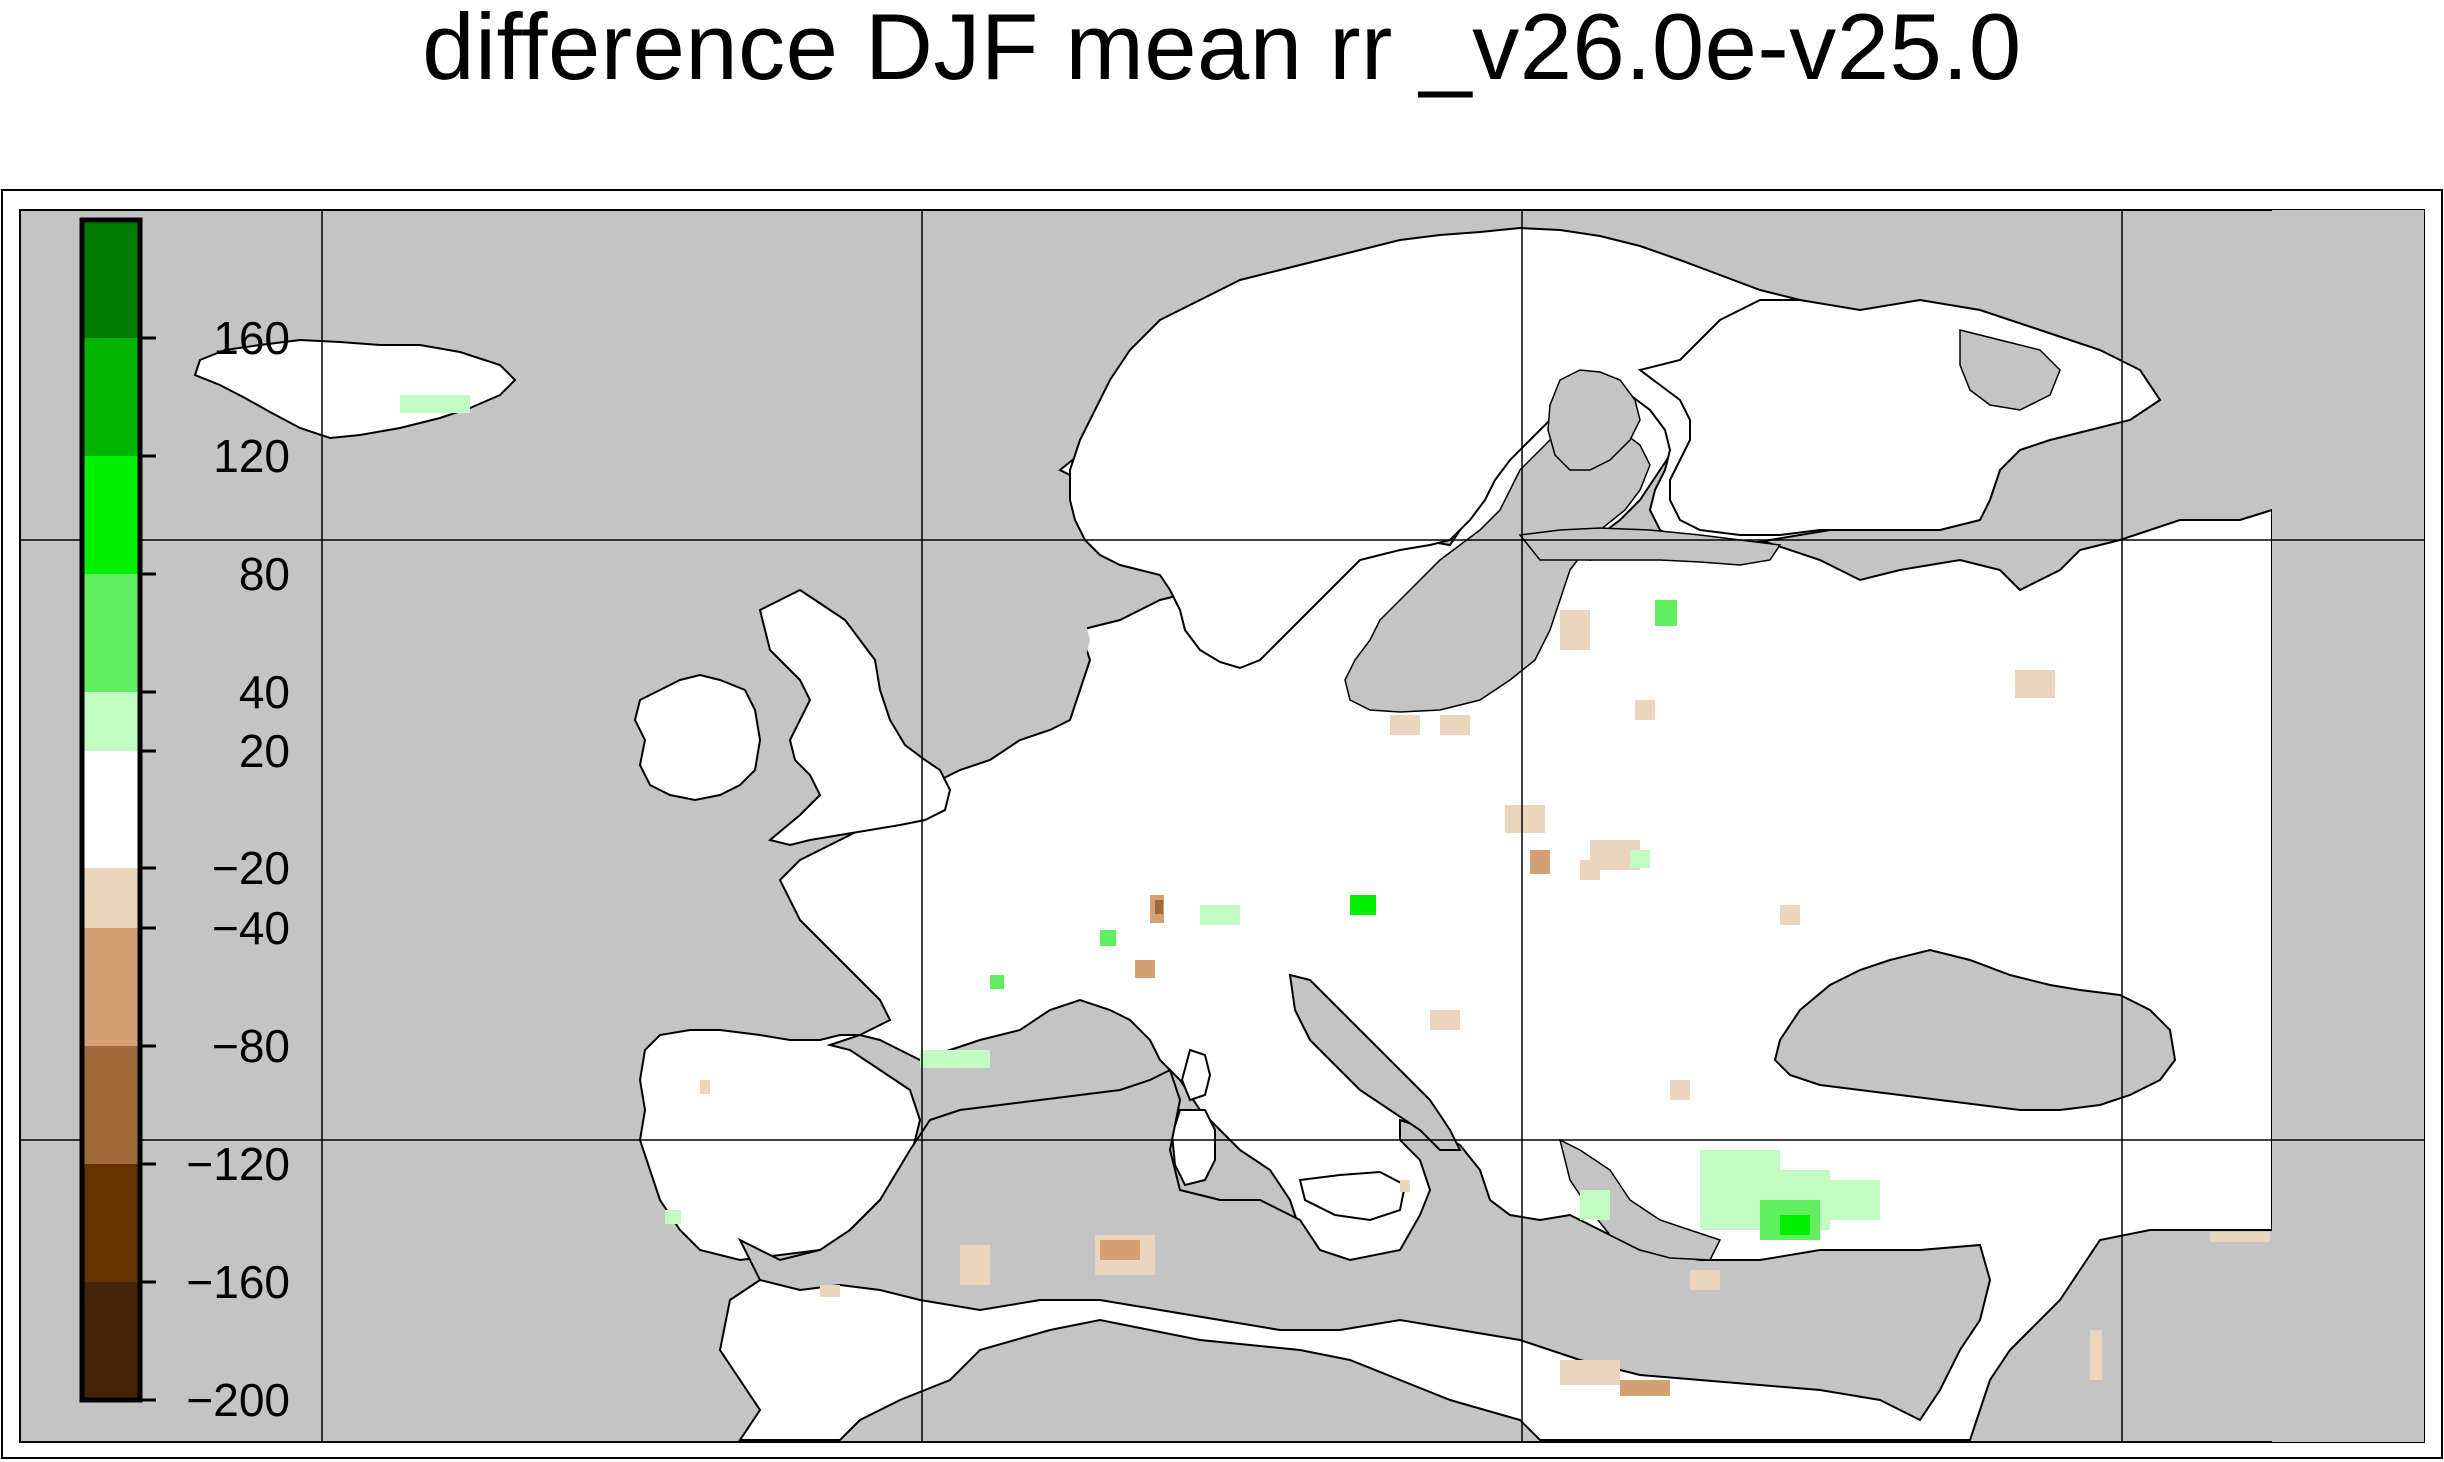 The height and width of the screenshot is (1462, 2444). Describe the element at coordinates (2010, 370) in the screenshot. I see `sea-white` at that location.